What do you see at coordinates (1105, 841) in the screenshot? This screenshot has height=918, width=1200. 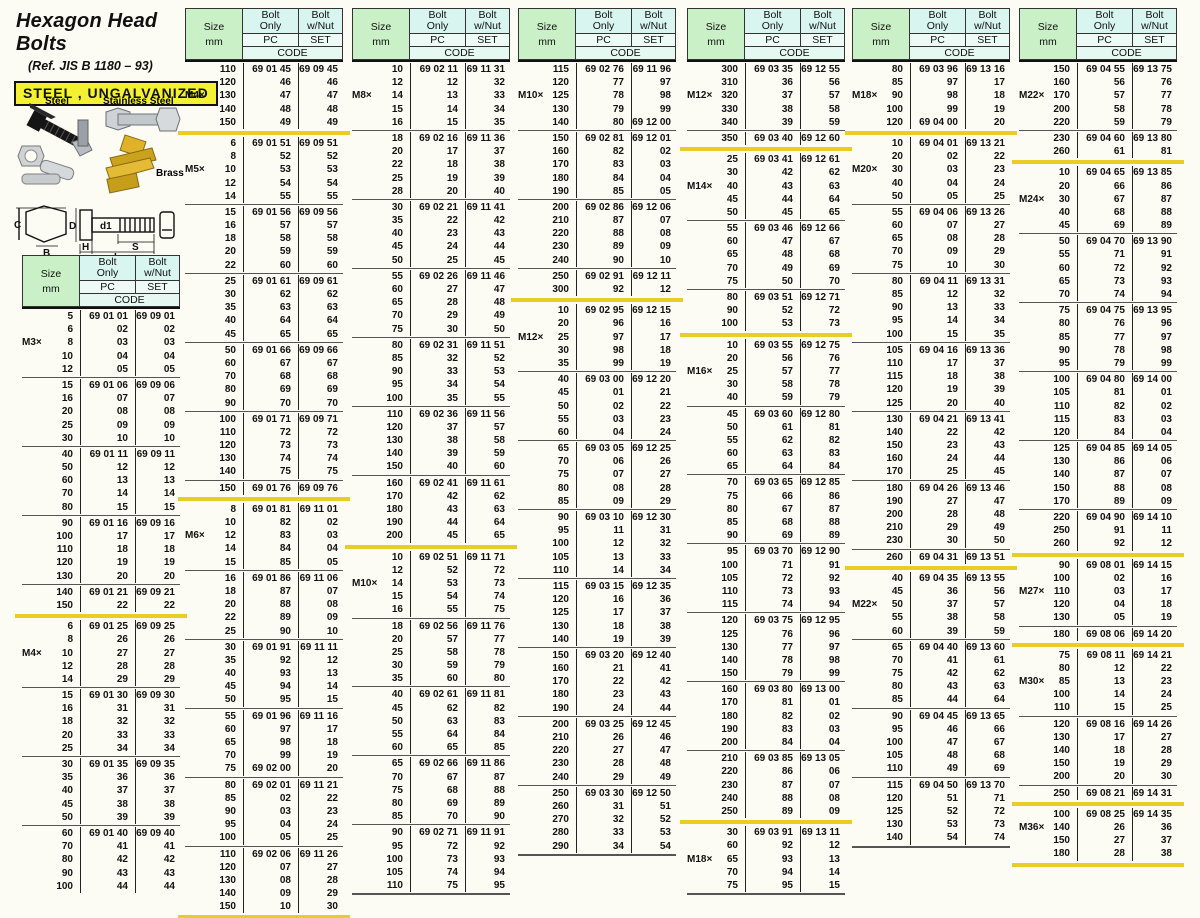 I see `pc-code-cell: 27` at bounding box center [1105, 841].